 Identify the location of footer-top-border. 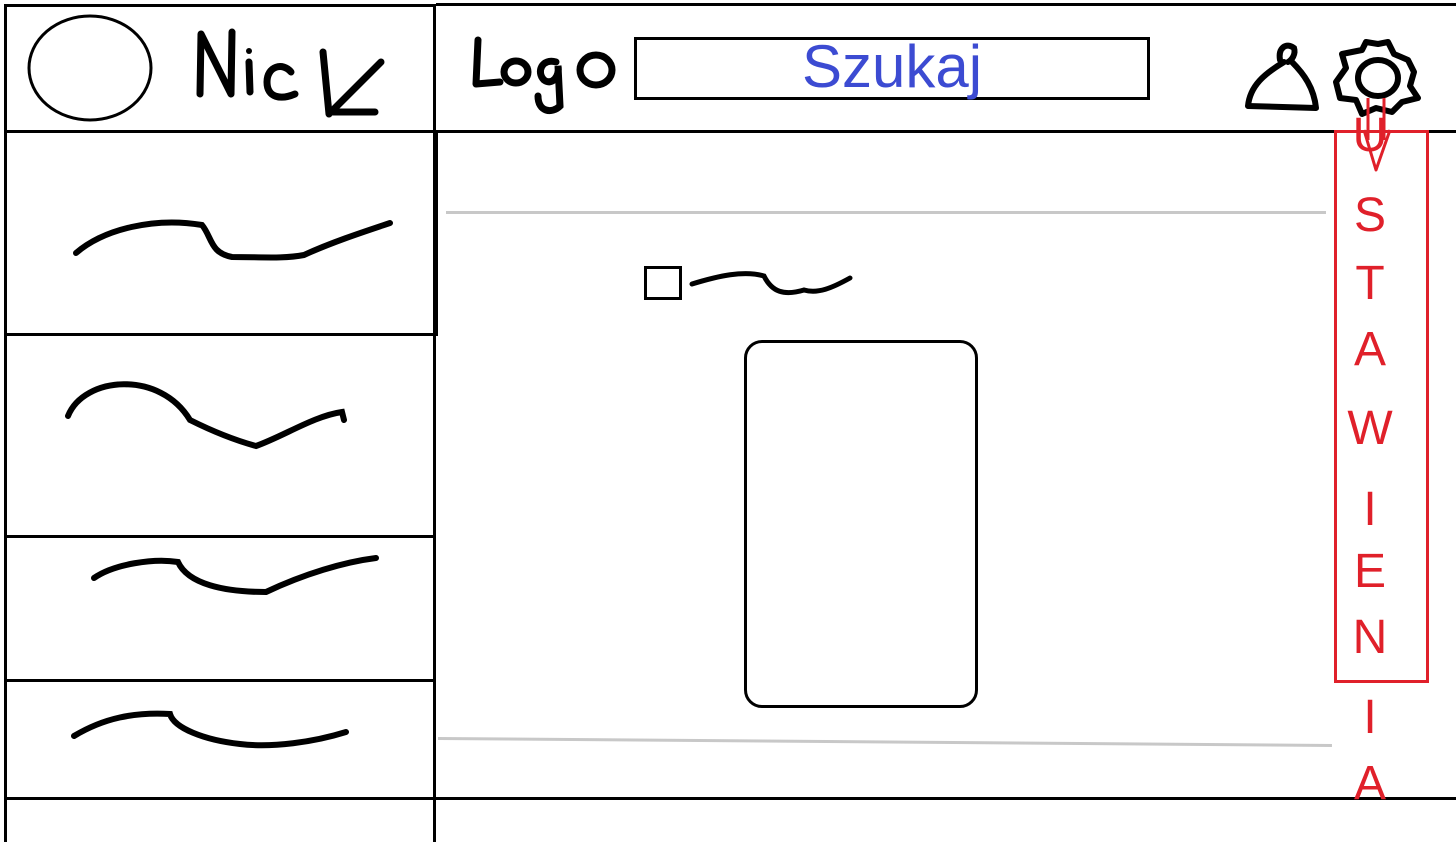
(730, 798).